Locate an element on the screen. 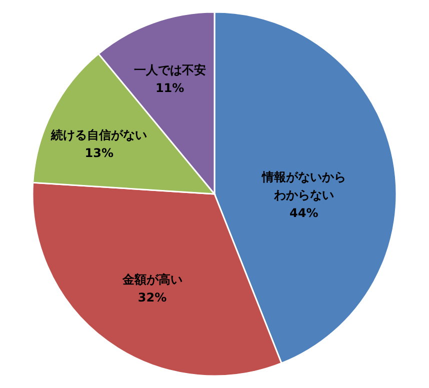 This screenshot has height=388, width=429. slice-label: 一人では不安 is located at coordinates (170, 69).